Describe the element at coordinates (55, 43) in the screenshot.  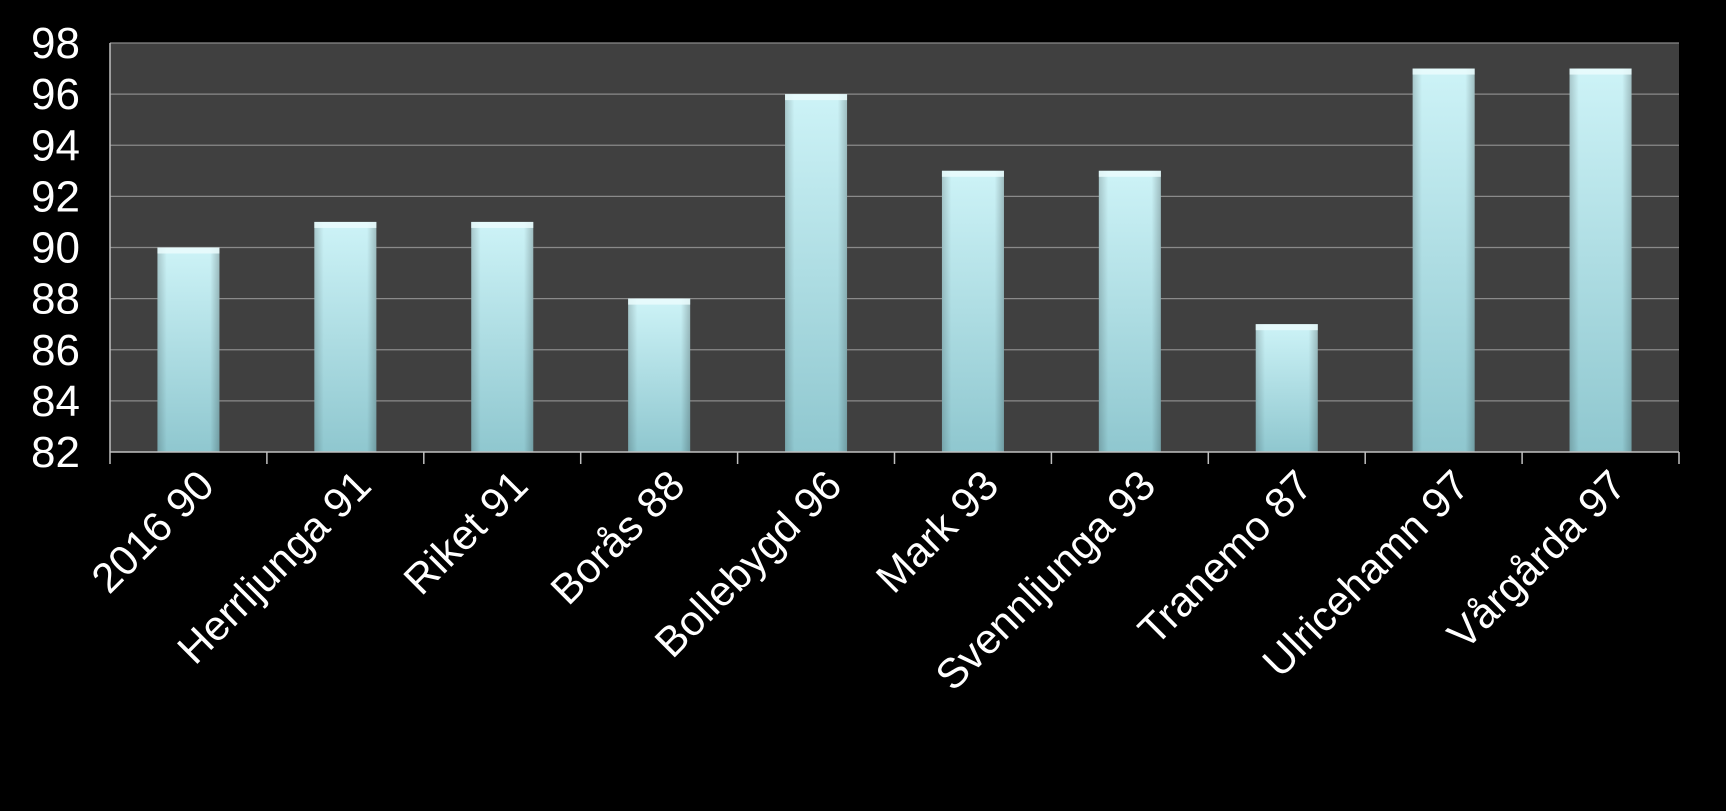
I see `y-tick-label: 98` at that location.